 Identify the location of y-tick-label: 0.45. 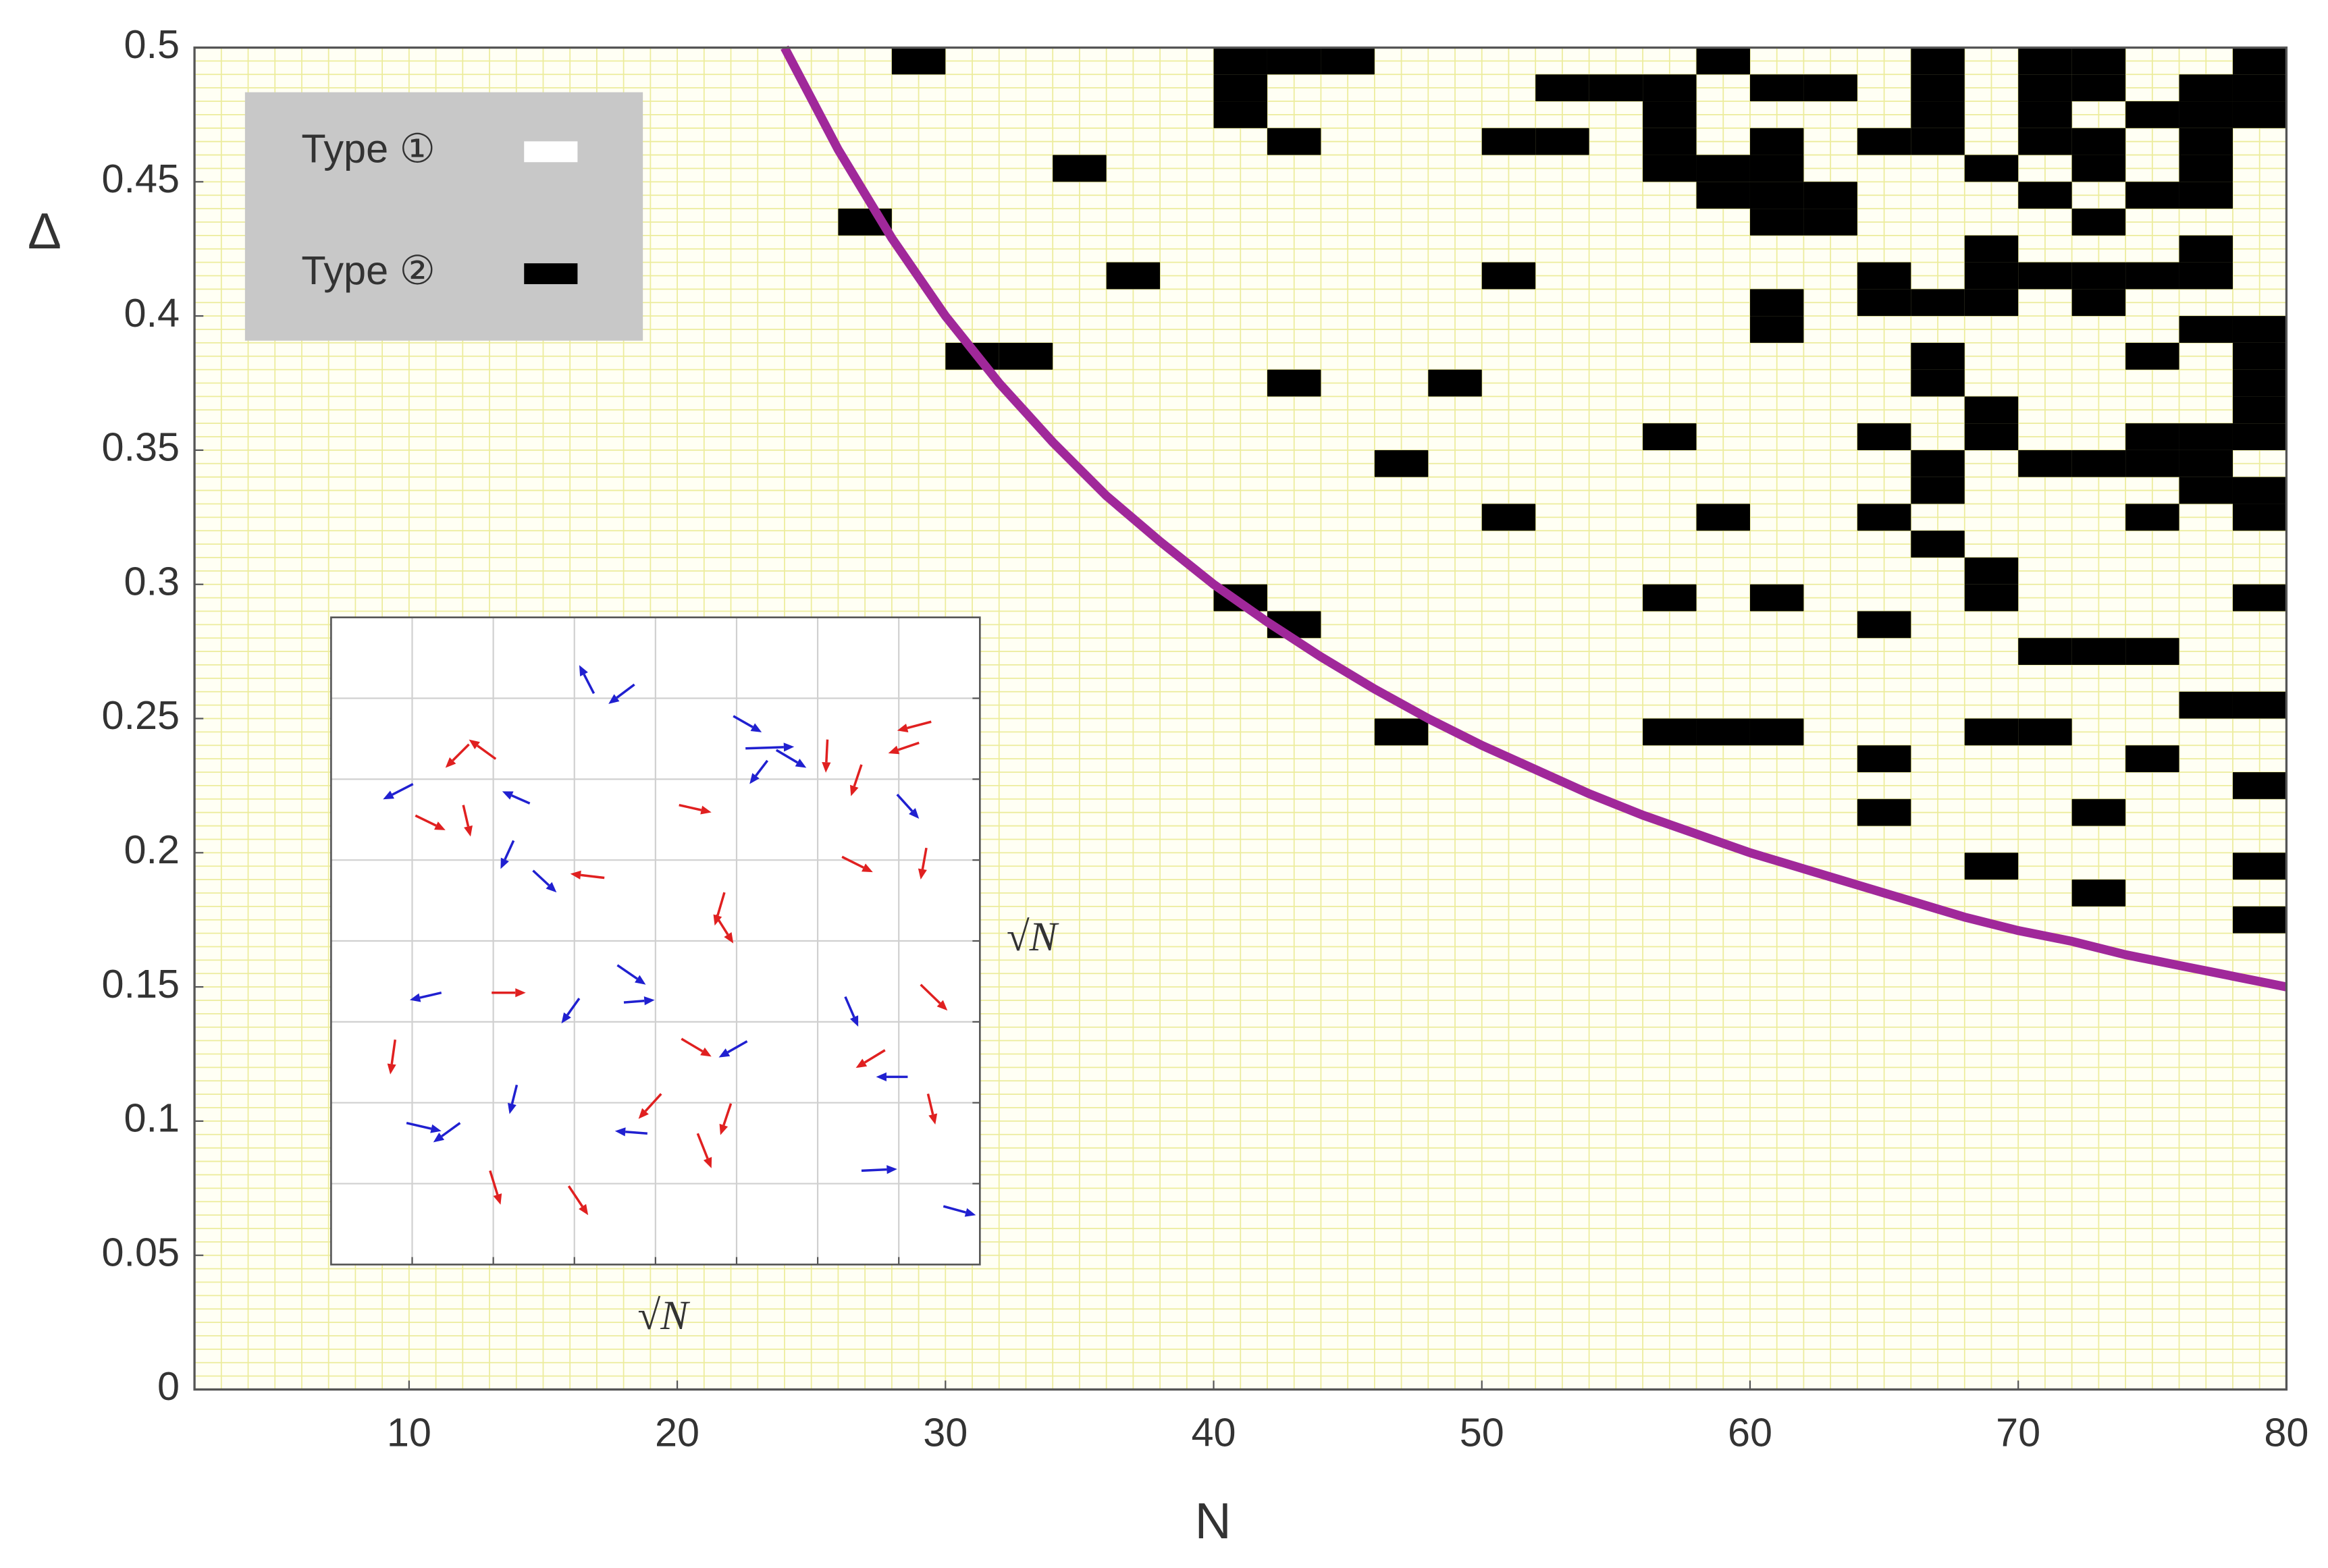
(141, 178).